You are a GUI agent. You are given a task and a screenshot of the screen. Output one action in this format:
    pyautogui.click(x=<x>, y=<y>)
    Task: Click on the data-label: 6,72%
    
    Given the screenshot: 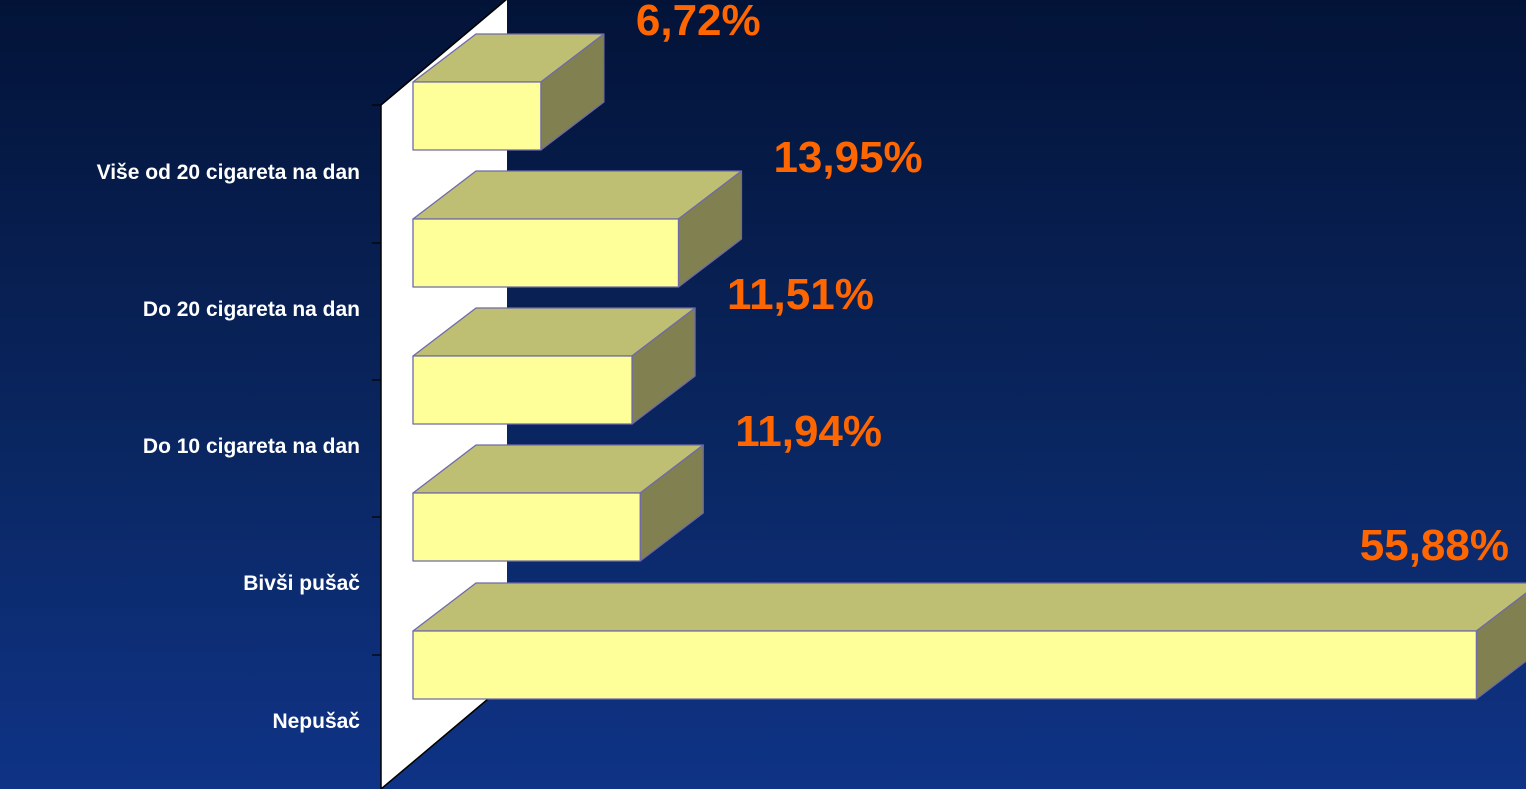 What is the action you would take?
    pyautogui.click(x=698, y=22)
    